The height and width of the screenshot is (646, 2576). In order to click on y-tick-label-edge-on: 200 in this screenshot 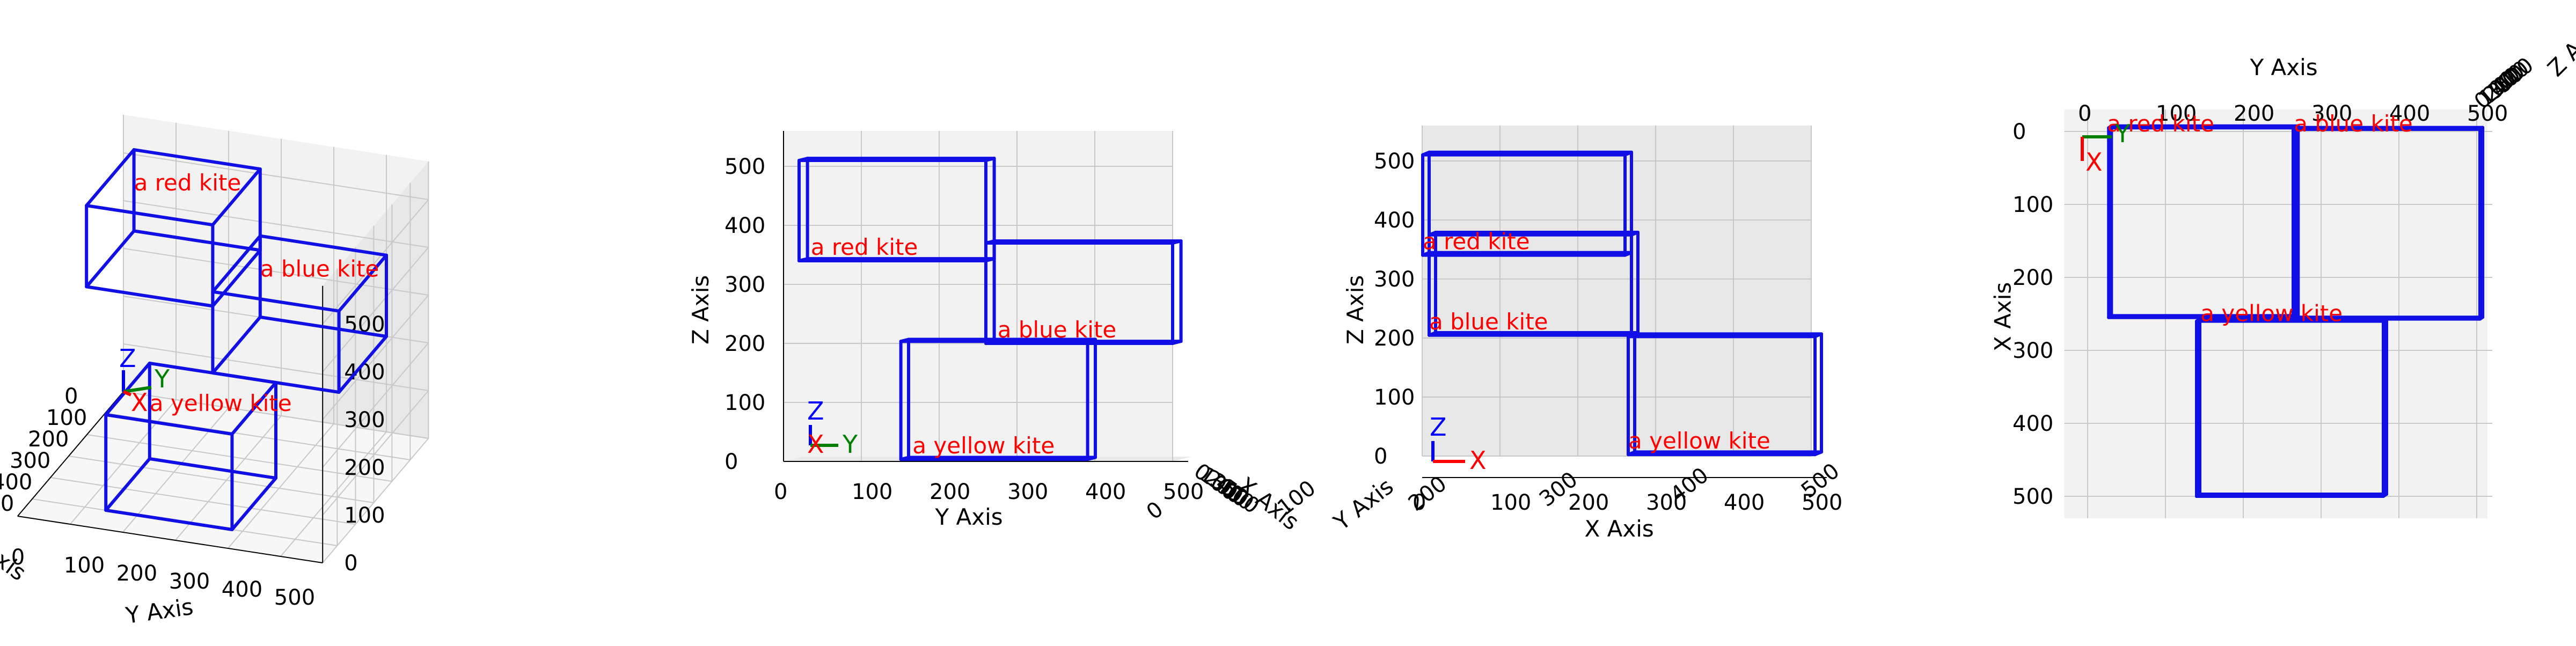, I will do `click(1427, 494)`.